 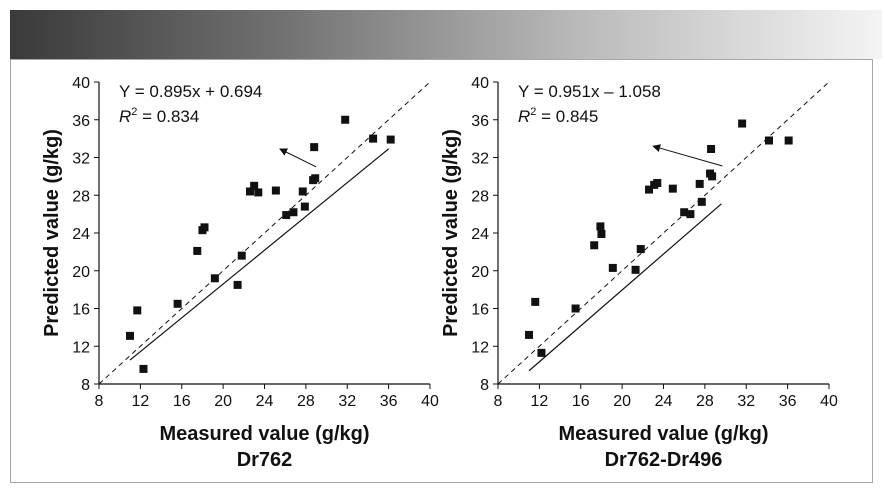 What do you see at coordinates (664, 460) in the screenshot?
I see `chart-title: Dr762-Dr496` at bounding box center [664, 460].